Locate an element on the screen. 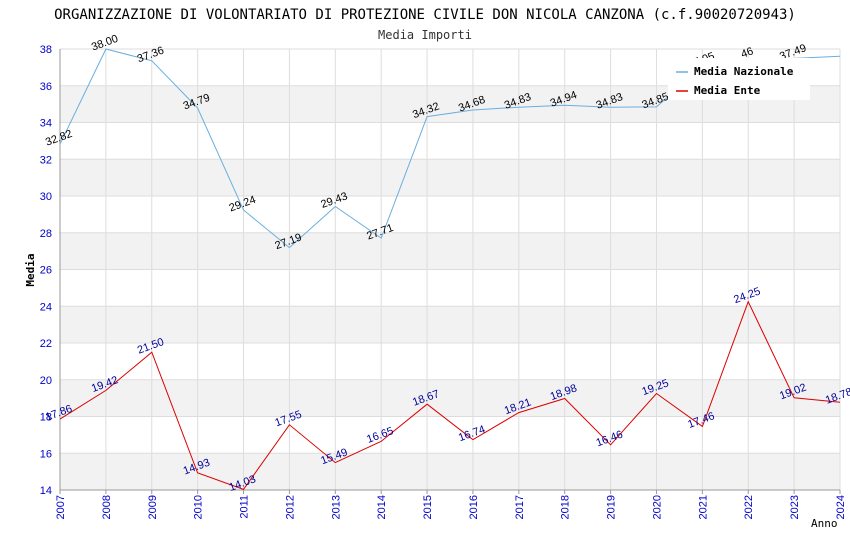  data-label: 16.74 is located at coordinates (472, 433).